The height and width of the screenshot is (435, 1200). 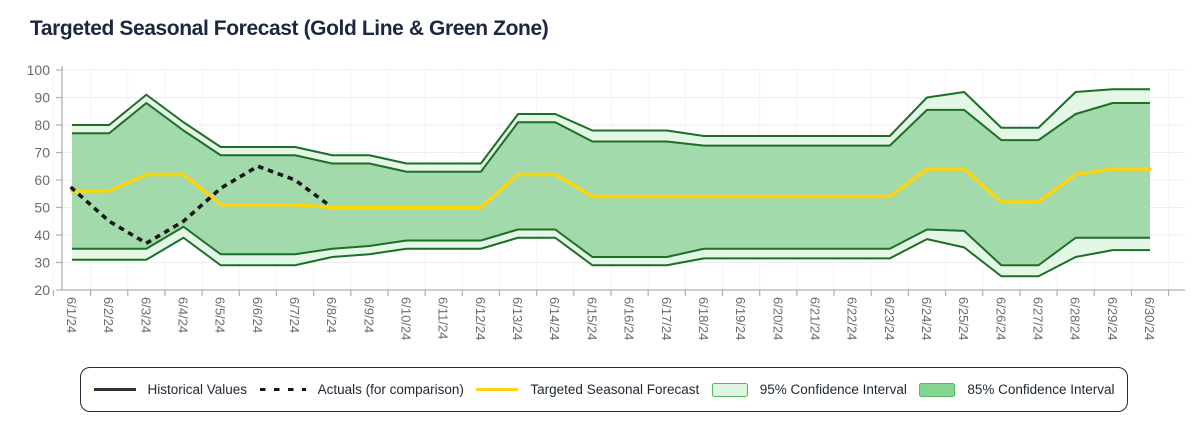 What do you see at coordinates (703, 318) in the screenshot?
I see `x-axis-label: 6/18/24` at bounding box center [703, 318].